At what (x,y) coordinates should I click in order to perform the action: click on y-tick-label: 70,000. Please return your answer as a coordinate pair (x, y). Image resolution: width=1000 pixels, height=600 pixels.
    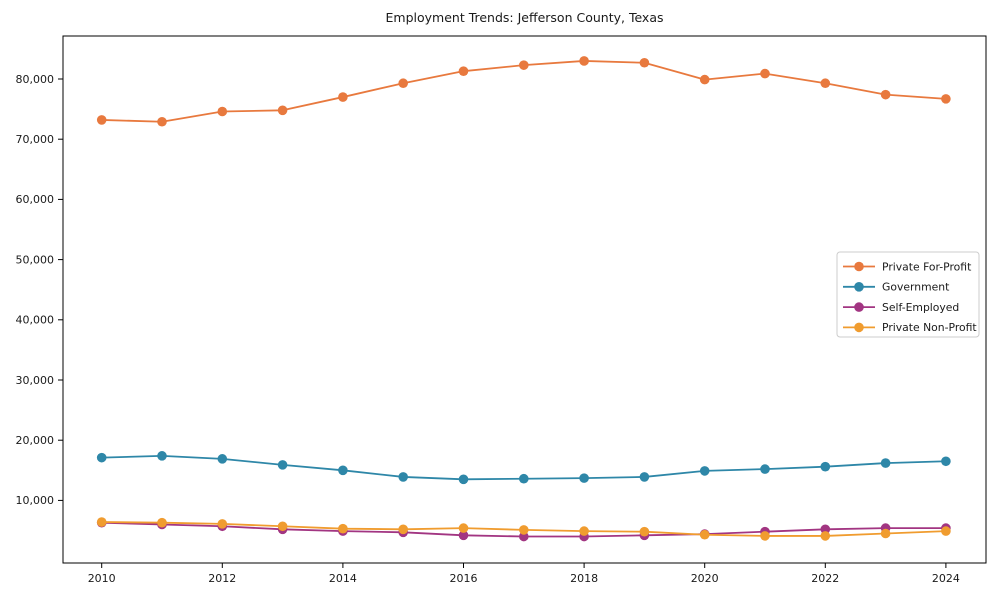
    Looking at the image, I should click on (35, 139).